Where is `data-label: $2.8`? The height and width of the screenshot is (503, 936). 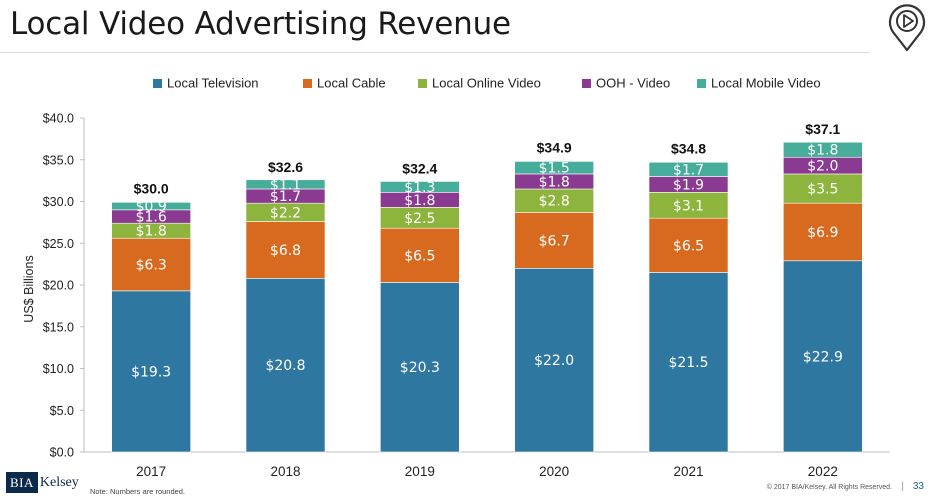 data-label: $2.8 is located at coordinates (554, 202).